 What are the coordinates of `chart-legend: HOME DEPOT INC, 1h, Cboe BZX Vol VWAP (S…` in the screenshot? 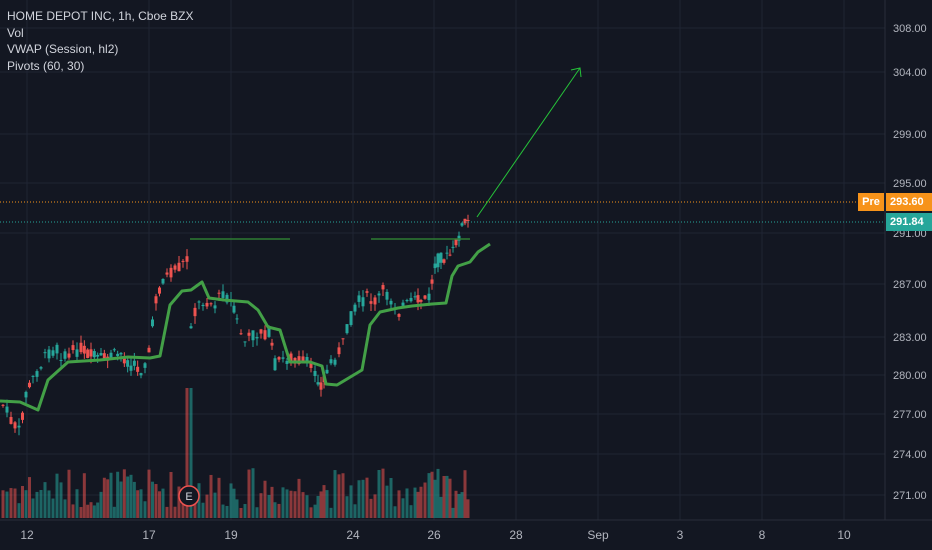 It's located at (100, 41).